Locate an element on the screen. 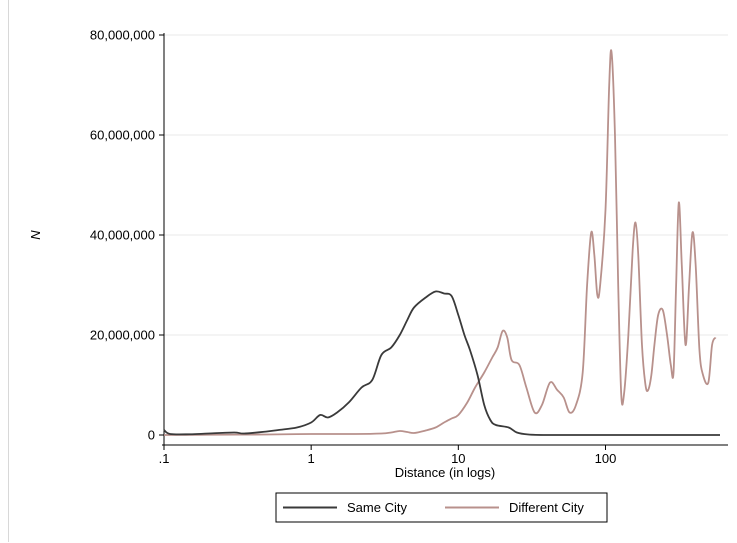  y-tick-label-2: 40,000,000 is located at coordinates (122, 235).